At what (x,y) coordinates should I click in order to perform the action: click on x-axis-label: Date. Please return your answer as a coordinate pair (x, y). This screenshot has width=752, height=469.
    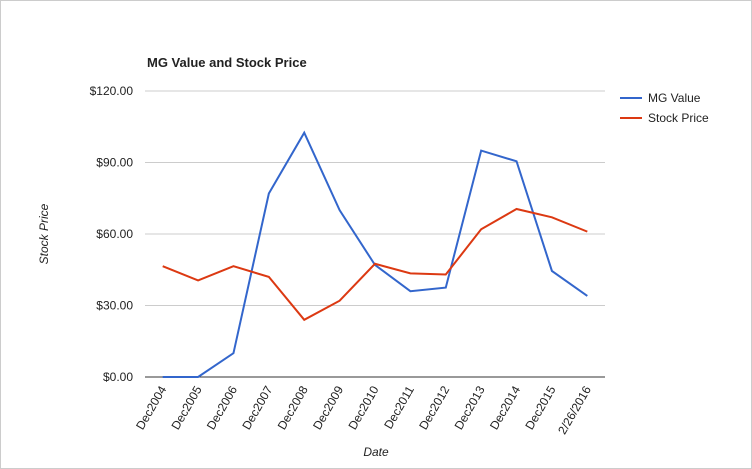
    Looking at the image, I should click on (376, 452).